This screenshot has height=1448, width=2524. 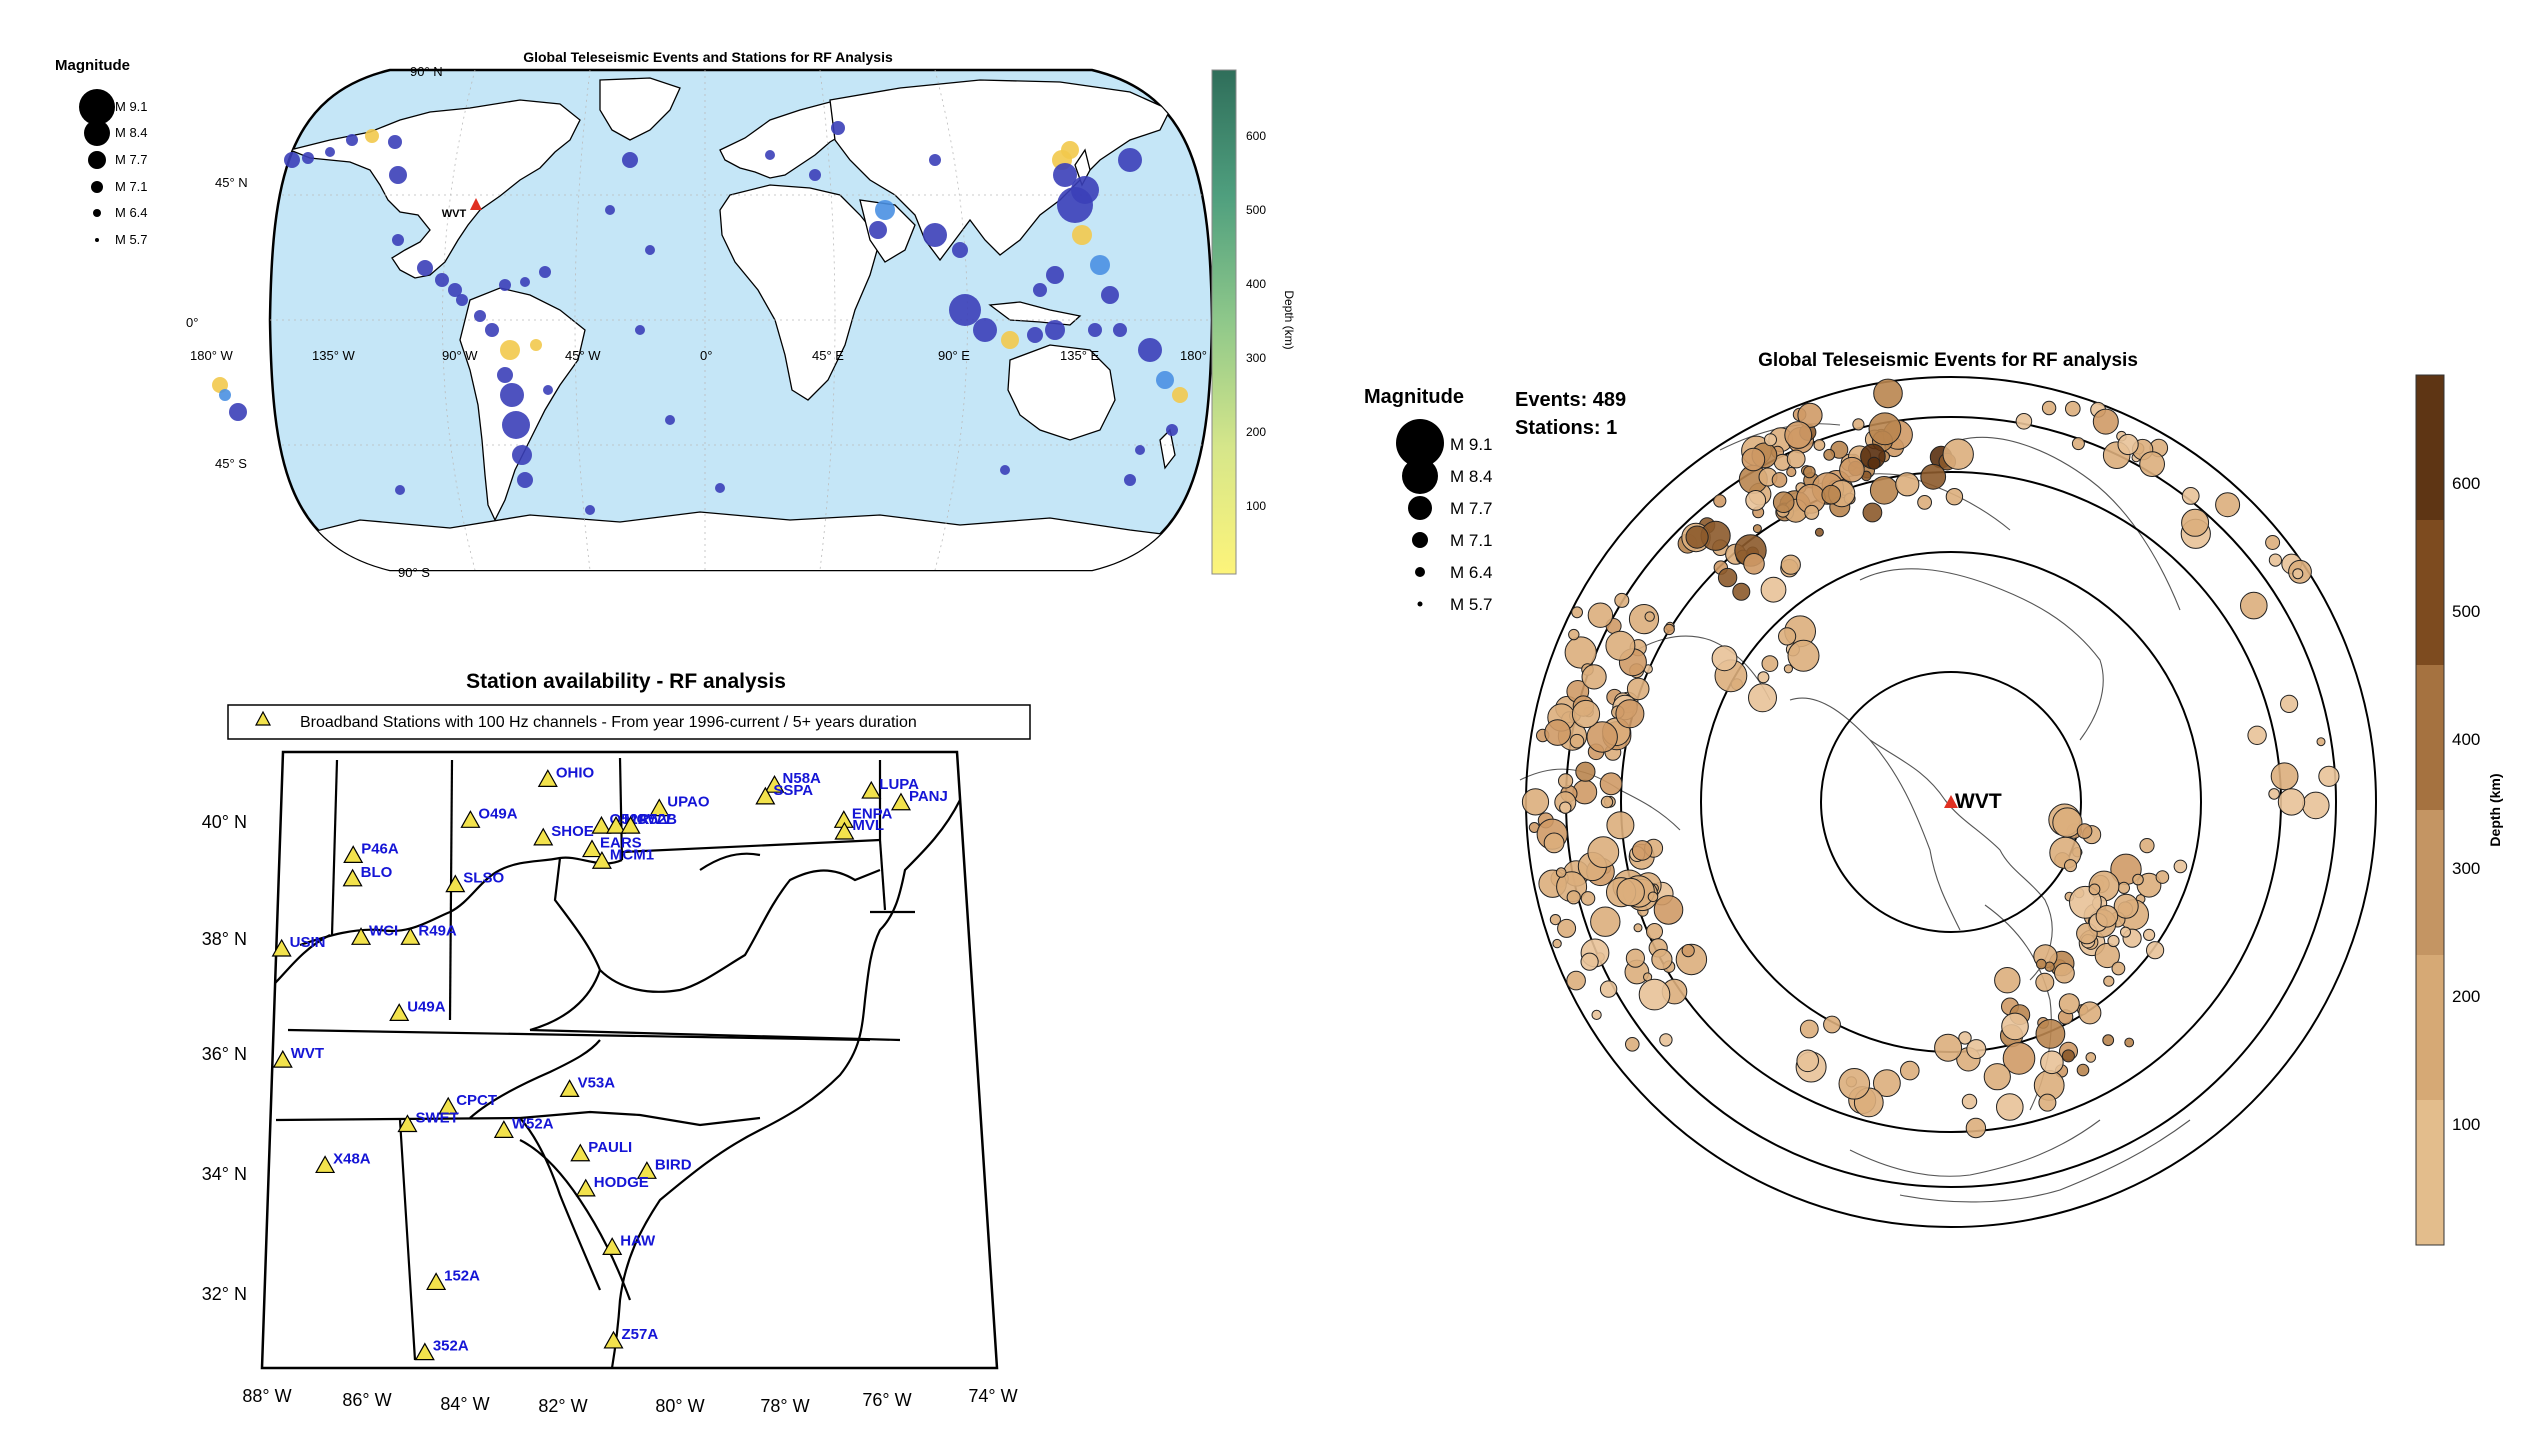 What do you see at coordinates (436, 1118) in the screenshot?
I see `station-label: SWET` at bounding box center [436, 1118].